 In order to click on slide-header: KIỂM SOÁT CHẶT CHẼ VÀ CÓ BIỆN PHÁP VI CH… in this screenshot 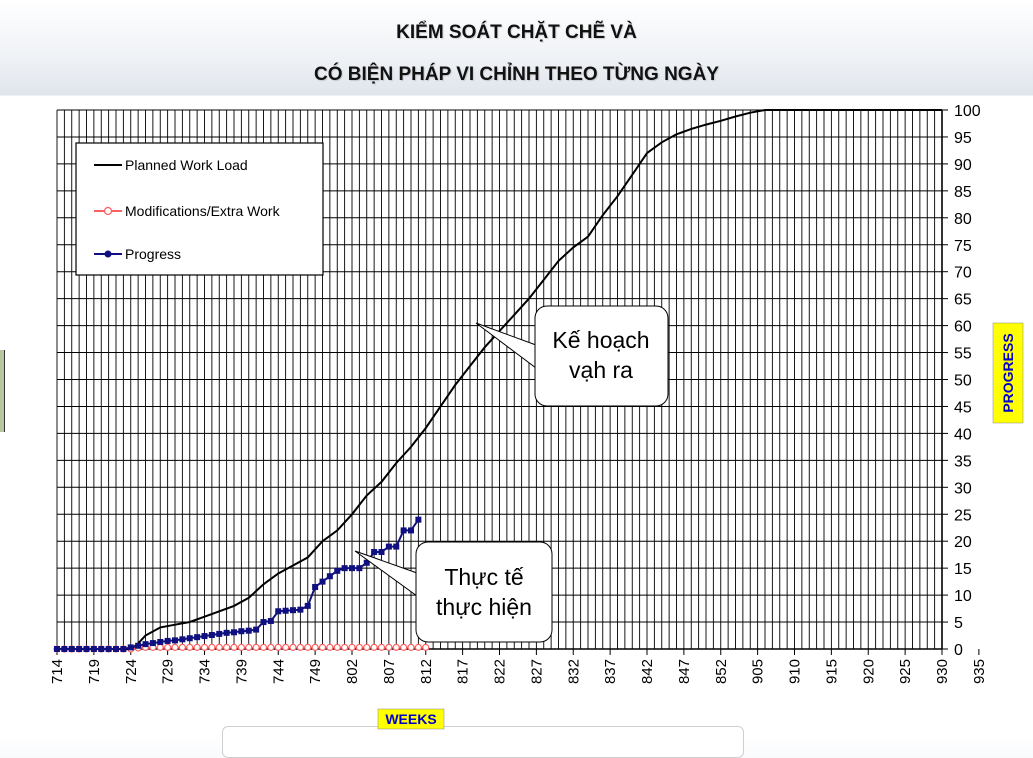, I will do `click(516, 47)`.